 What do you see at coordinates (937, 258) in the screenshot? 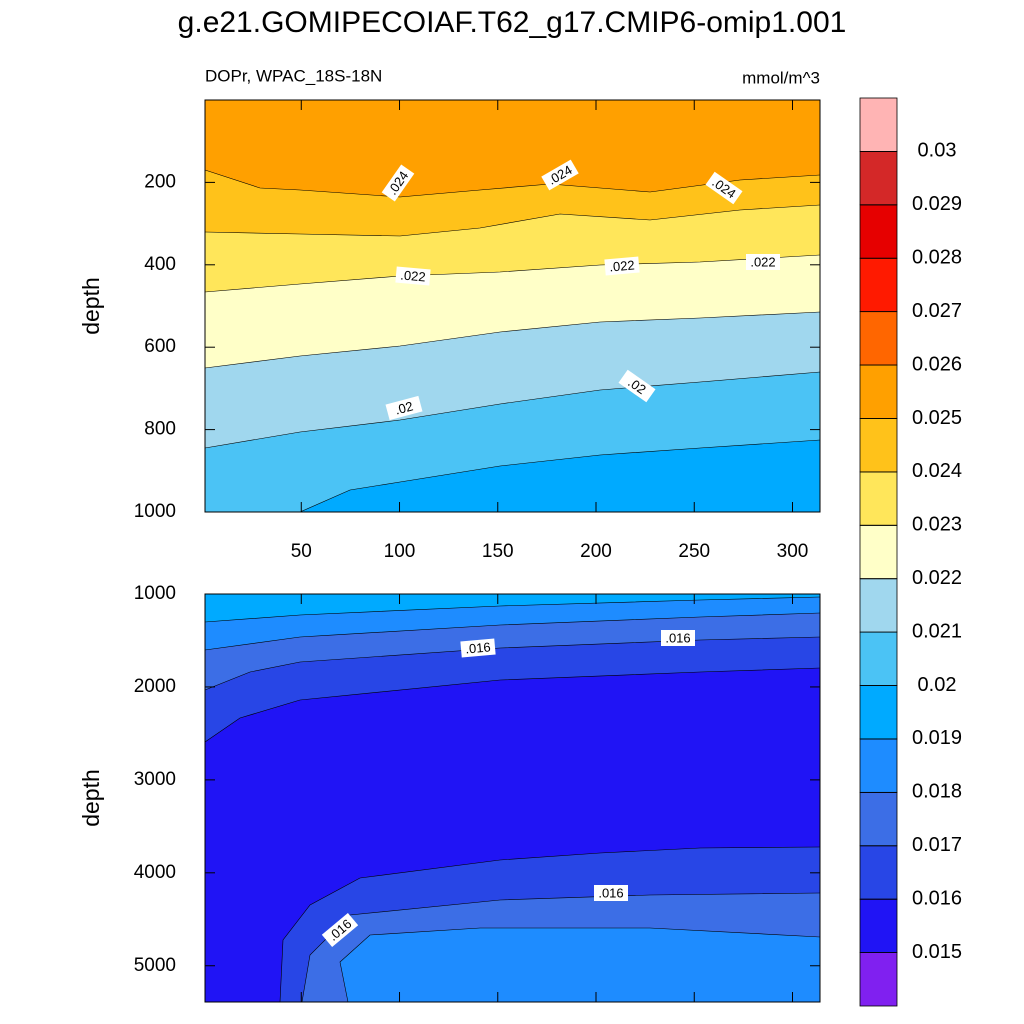
I see `colorbar-label: 0.028` at bounding box center [937, 258].